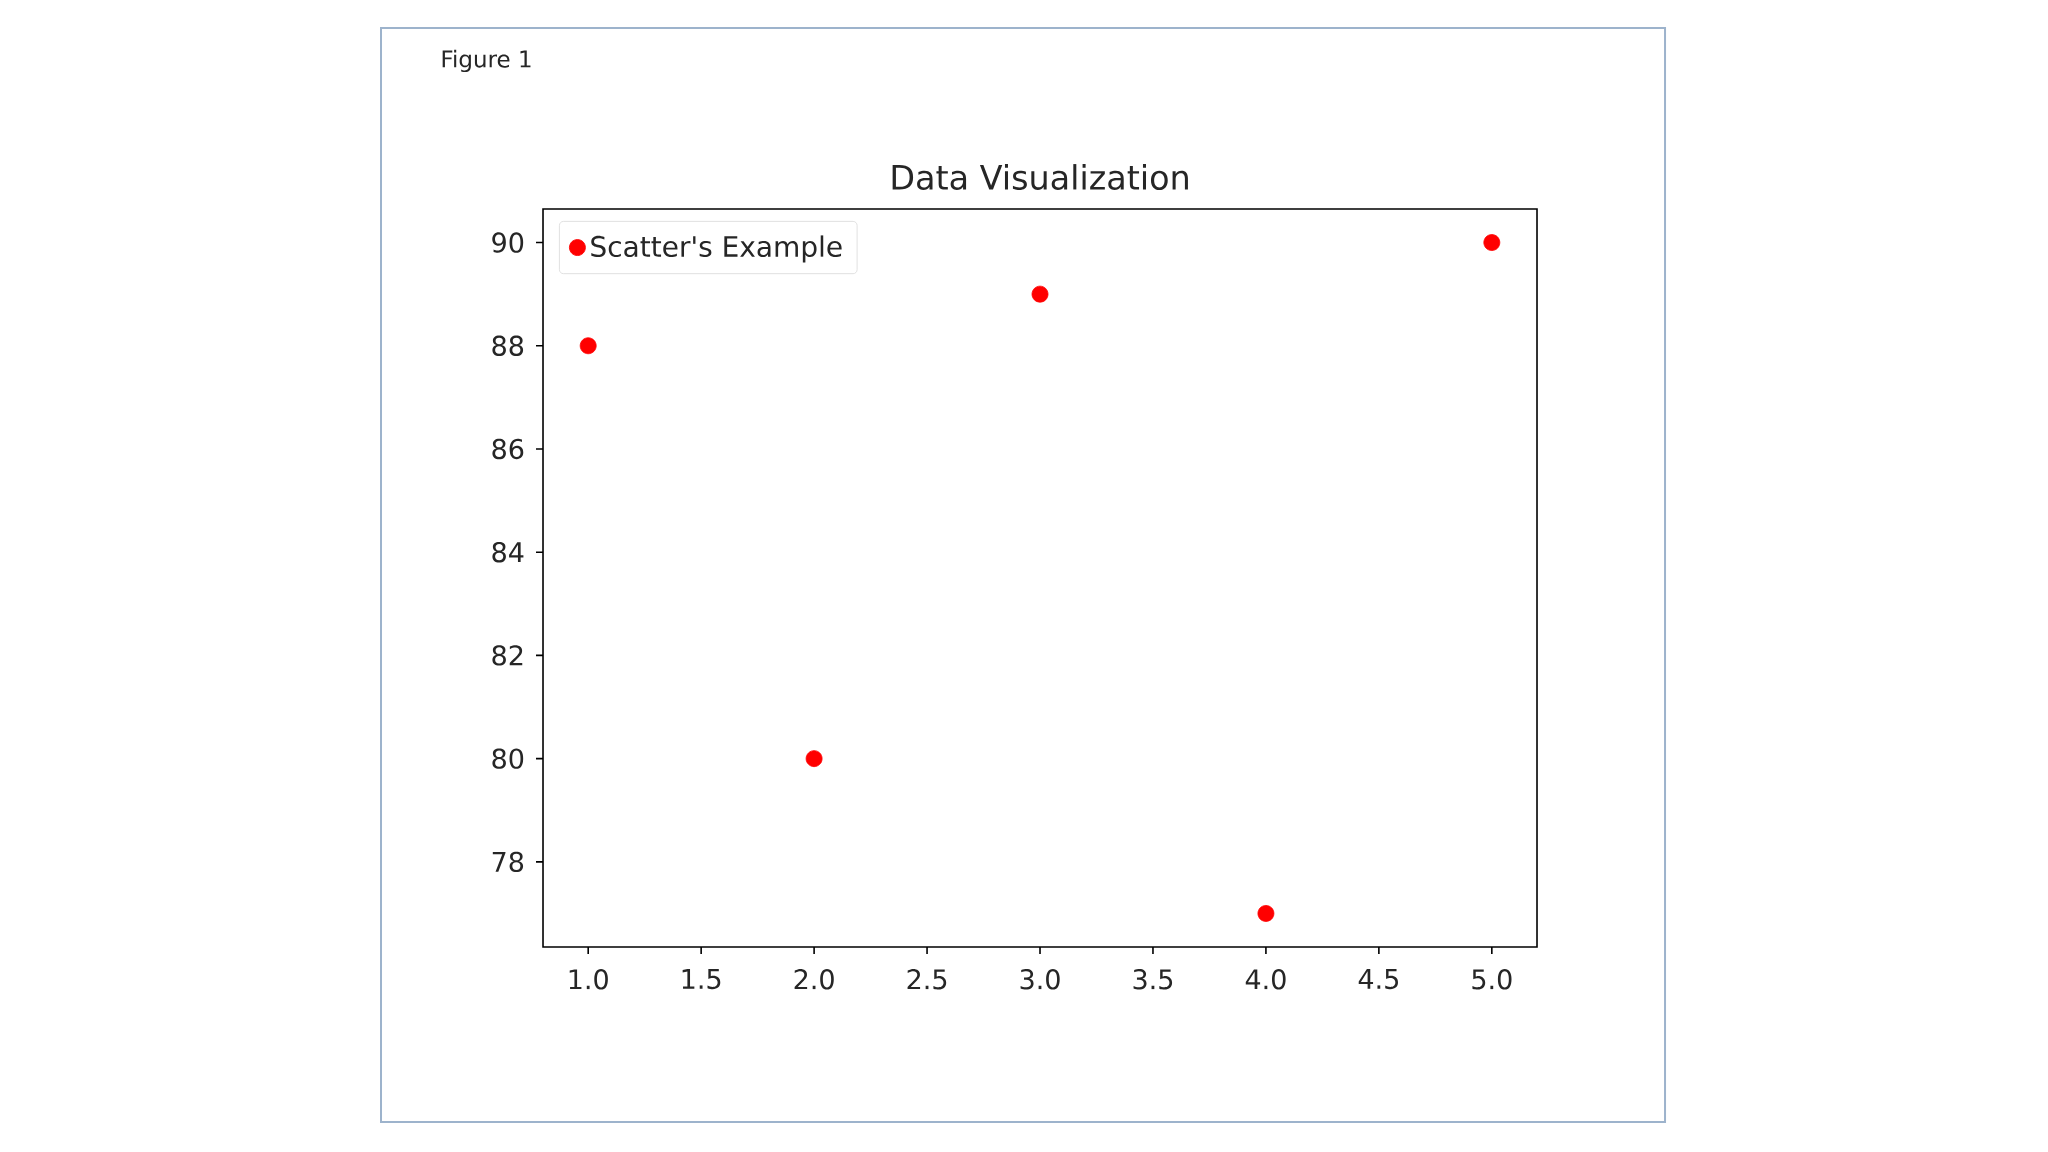  What do you see at coordinates (588, 979) in the screenshot?
I see `x-tick-label: 1.0` at bounding box center [588, 979].